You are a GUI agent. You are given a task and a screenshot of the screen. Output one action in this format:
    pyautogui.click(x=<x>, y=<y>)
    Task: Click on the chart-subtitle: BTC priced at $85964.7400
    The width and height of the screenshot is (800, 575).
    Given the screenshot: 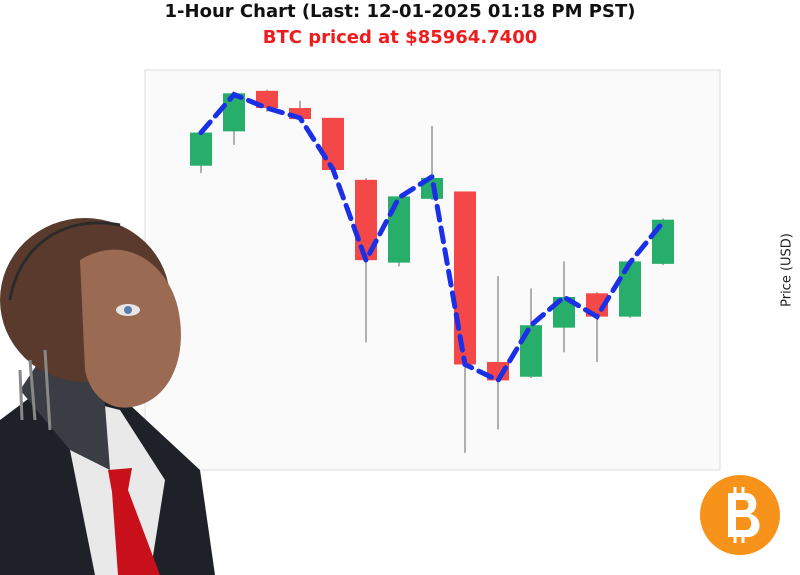 What is the action you would take?
    pyautogui.click(x=400, y=37)
    